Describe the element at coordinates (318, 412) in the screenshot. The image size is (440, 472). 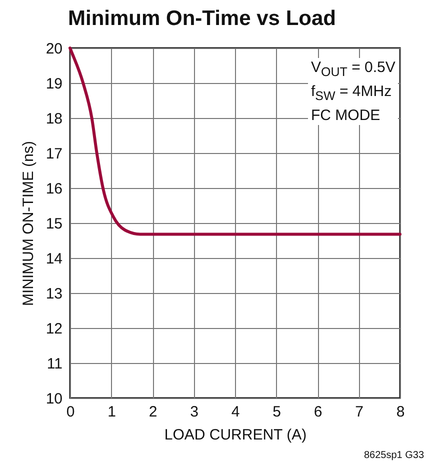
I see `x-tick-label: 6` at that location.